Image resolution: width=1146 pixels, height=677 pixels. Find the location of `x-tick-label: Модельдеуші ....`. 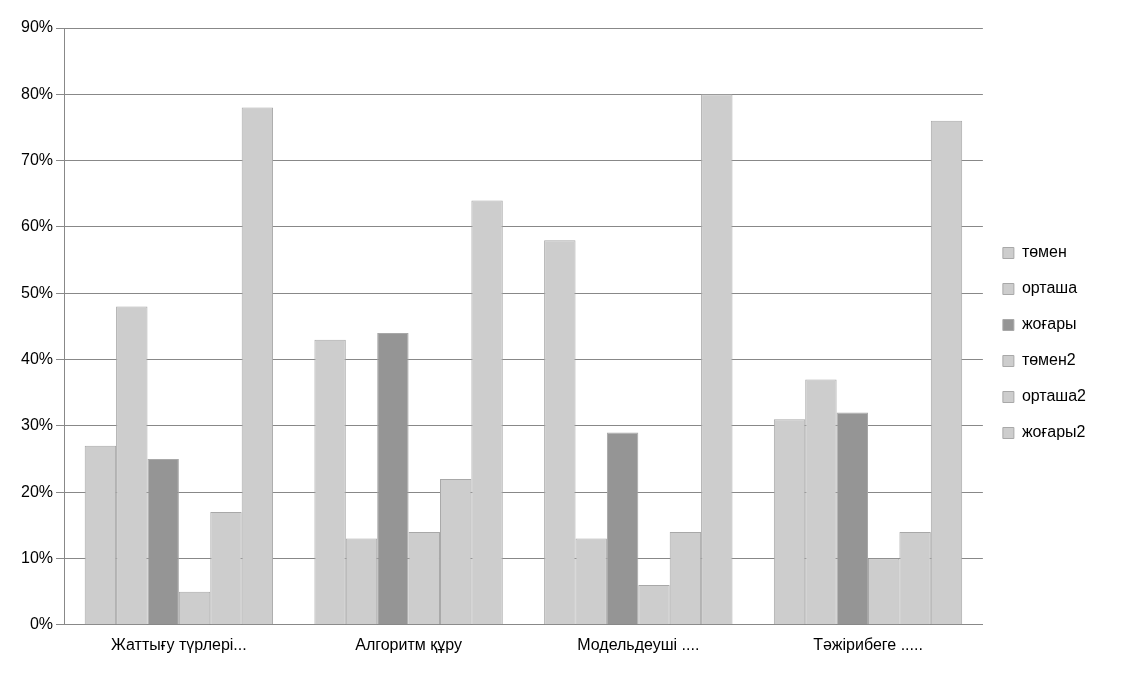

x-tick-label: Модельдеуші .... is located at coordinates (638, 644).